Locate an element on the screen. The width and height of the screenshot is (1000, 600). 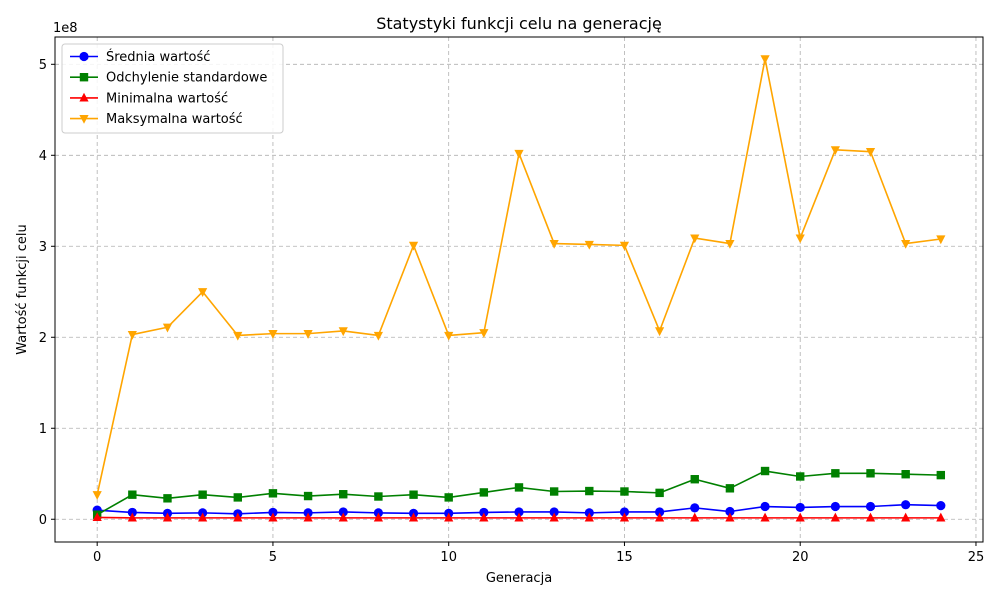
y-tick-label: 4 is located at coordinates (43, 156).